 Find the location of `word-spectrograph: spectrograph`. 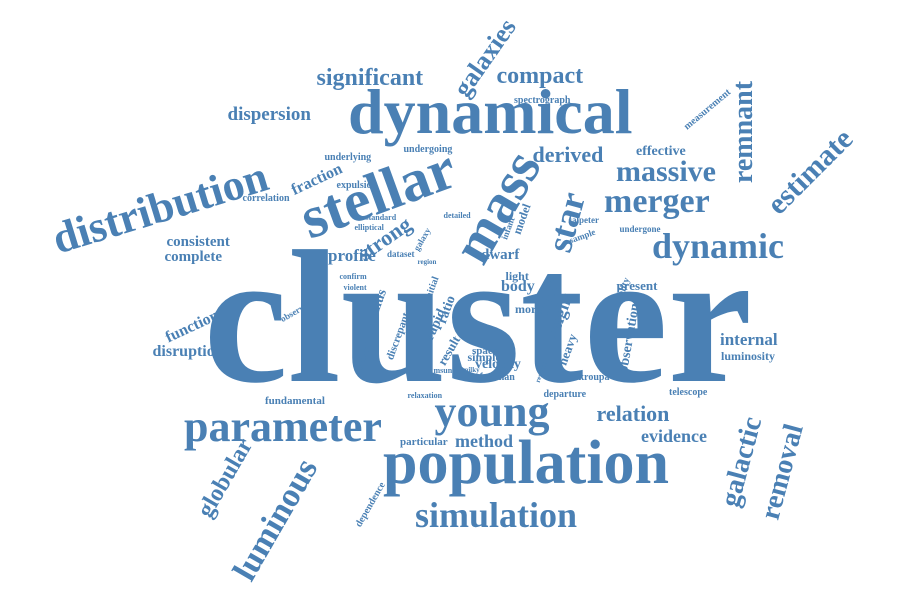

word-spectrograph: spectrograph is located at coordinates (542, 100).